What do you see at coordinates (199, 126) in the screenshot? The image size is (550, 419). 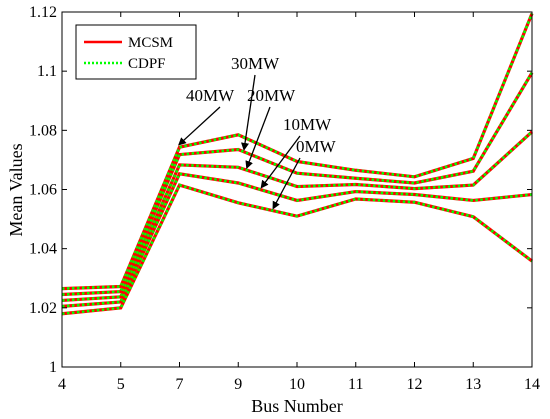 I see `annotation-arrow-40mw` at bounding box center [199, 126].